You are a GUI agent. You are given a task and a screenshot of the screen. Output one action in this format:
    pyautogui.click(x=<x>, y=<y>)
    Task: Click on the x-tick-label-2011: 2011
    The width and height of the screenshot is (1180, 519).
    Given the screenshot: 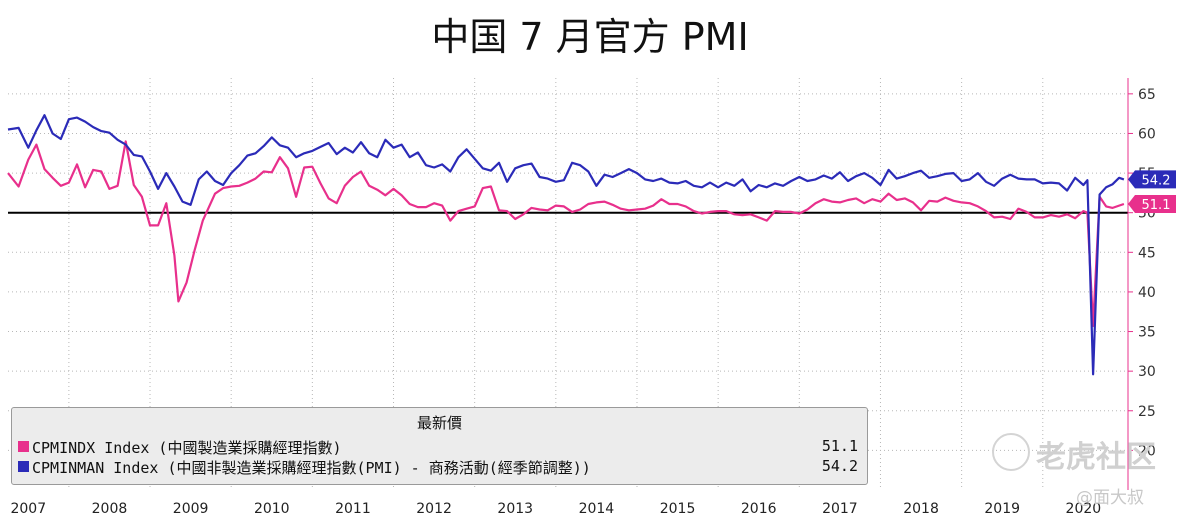 What is the action you would take?
    pyautogui.click(x=353, y=509)
    